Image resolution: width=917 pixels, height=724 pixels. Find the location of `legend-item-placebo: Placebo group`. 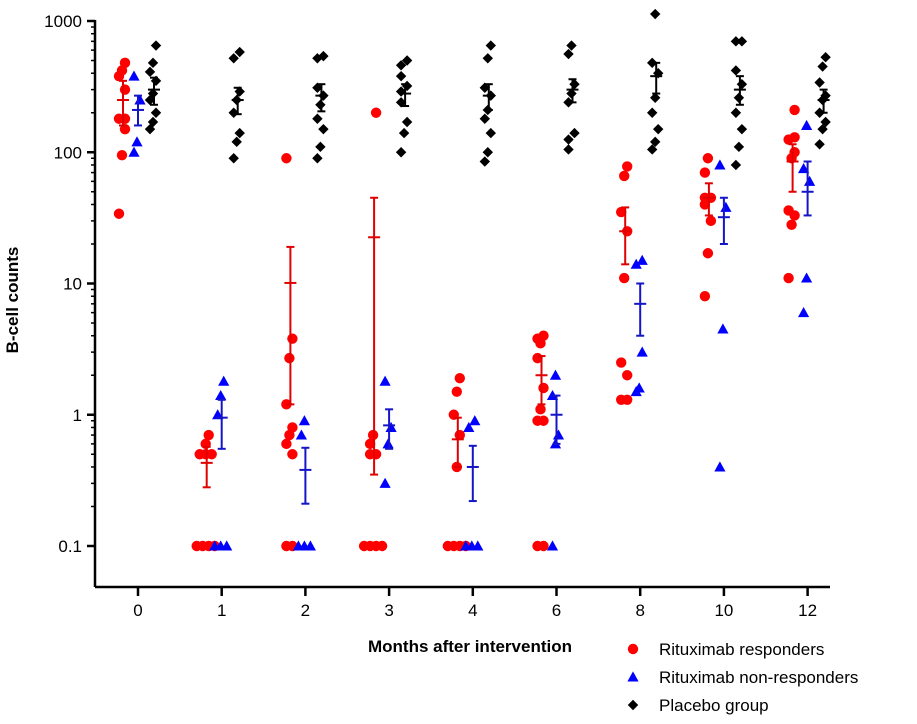

legend-item-placebo: Placebo group is located at coordinates (698, 705).